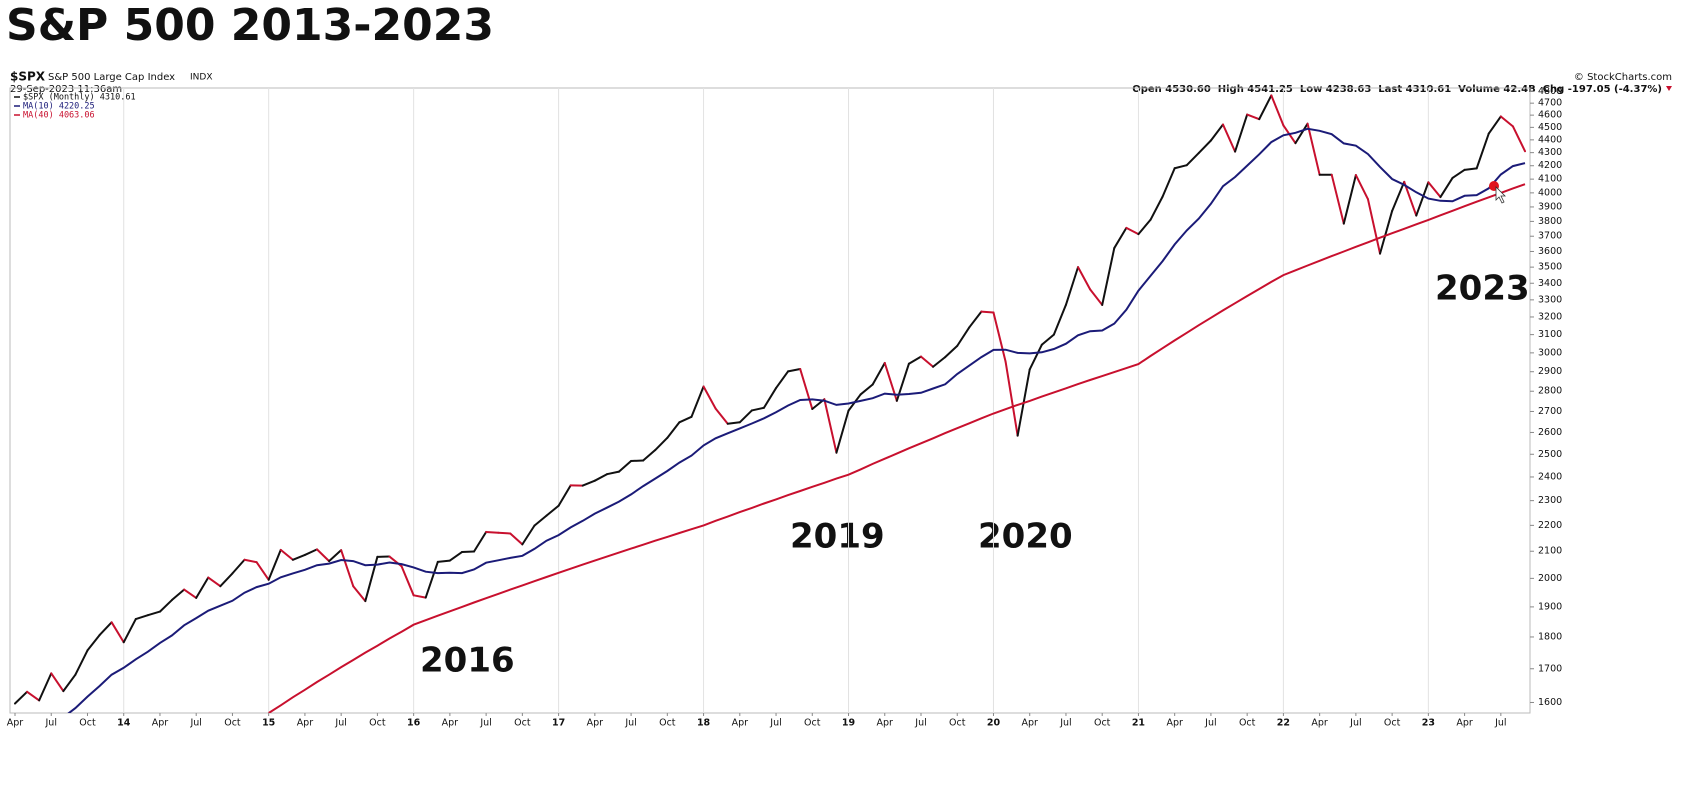 The width and height of the screenshot is (1687, 801). I want to click on y-tick-label: 3900, so click(1550, 206).